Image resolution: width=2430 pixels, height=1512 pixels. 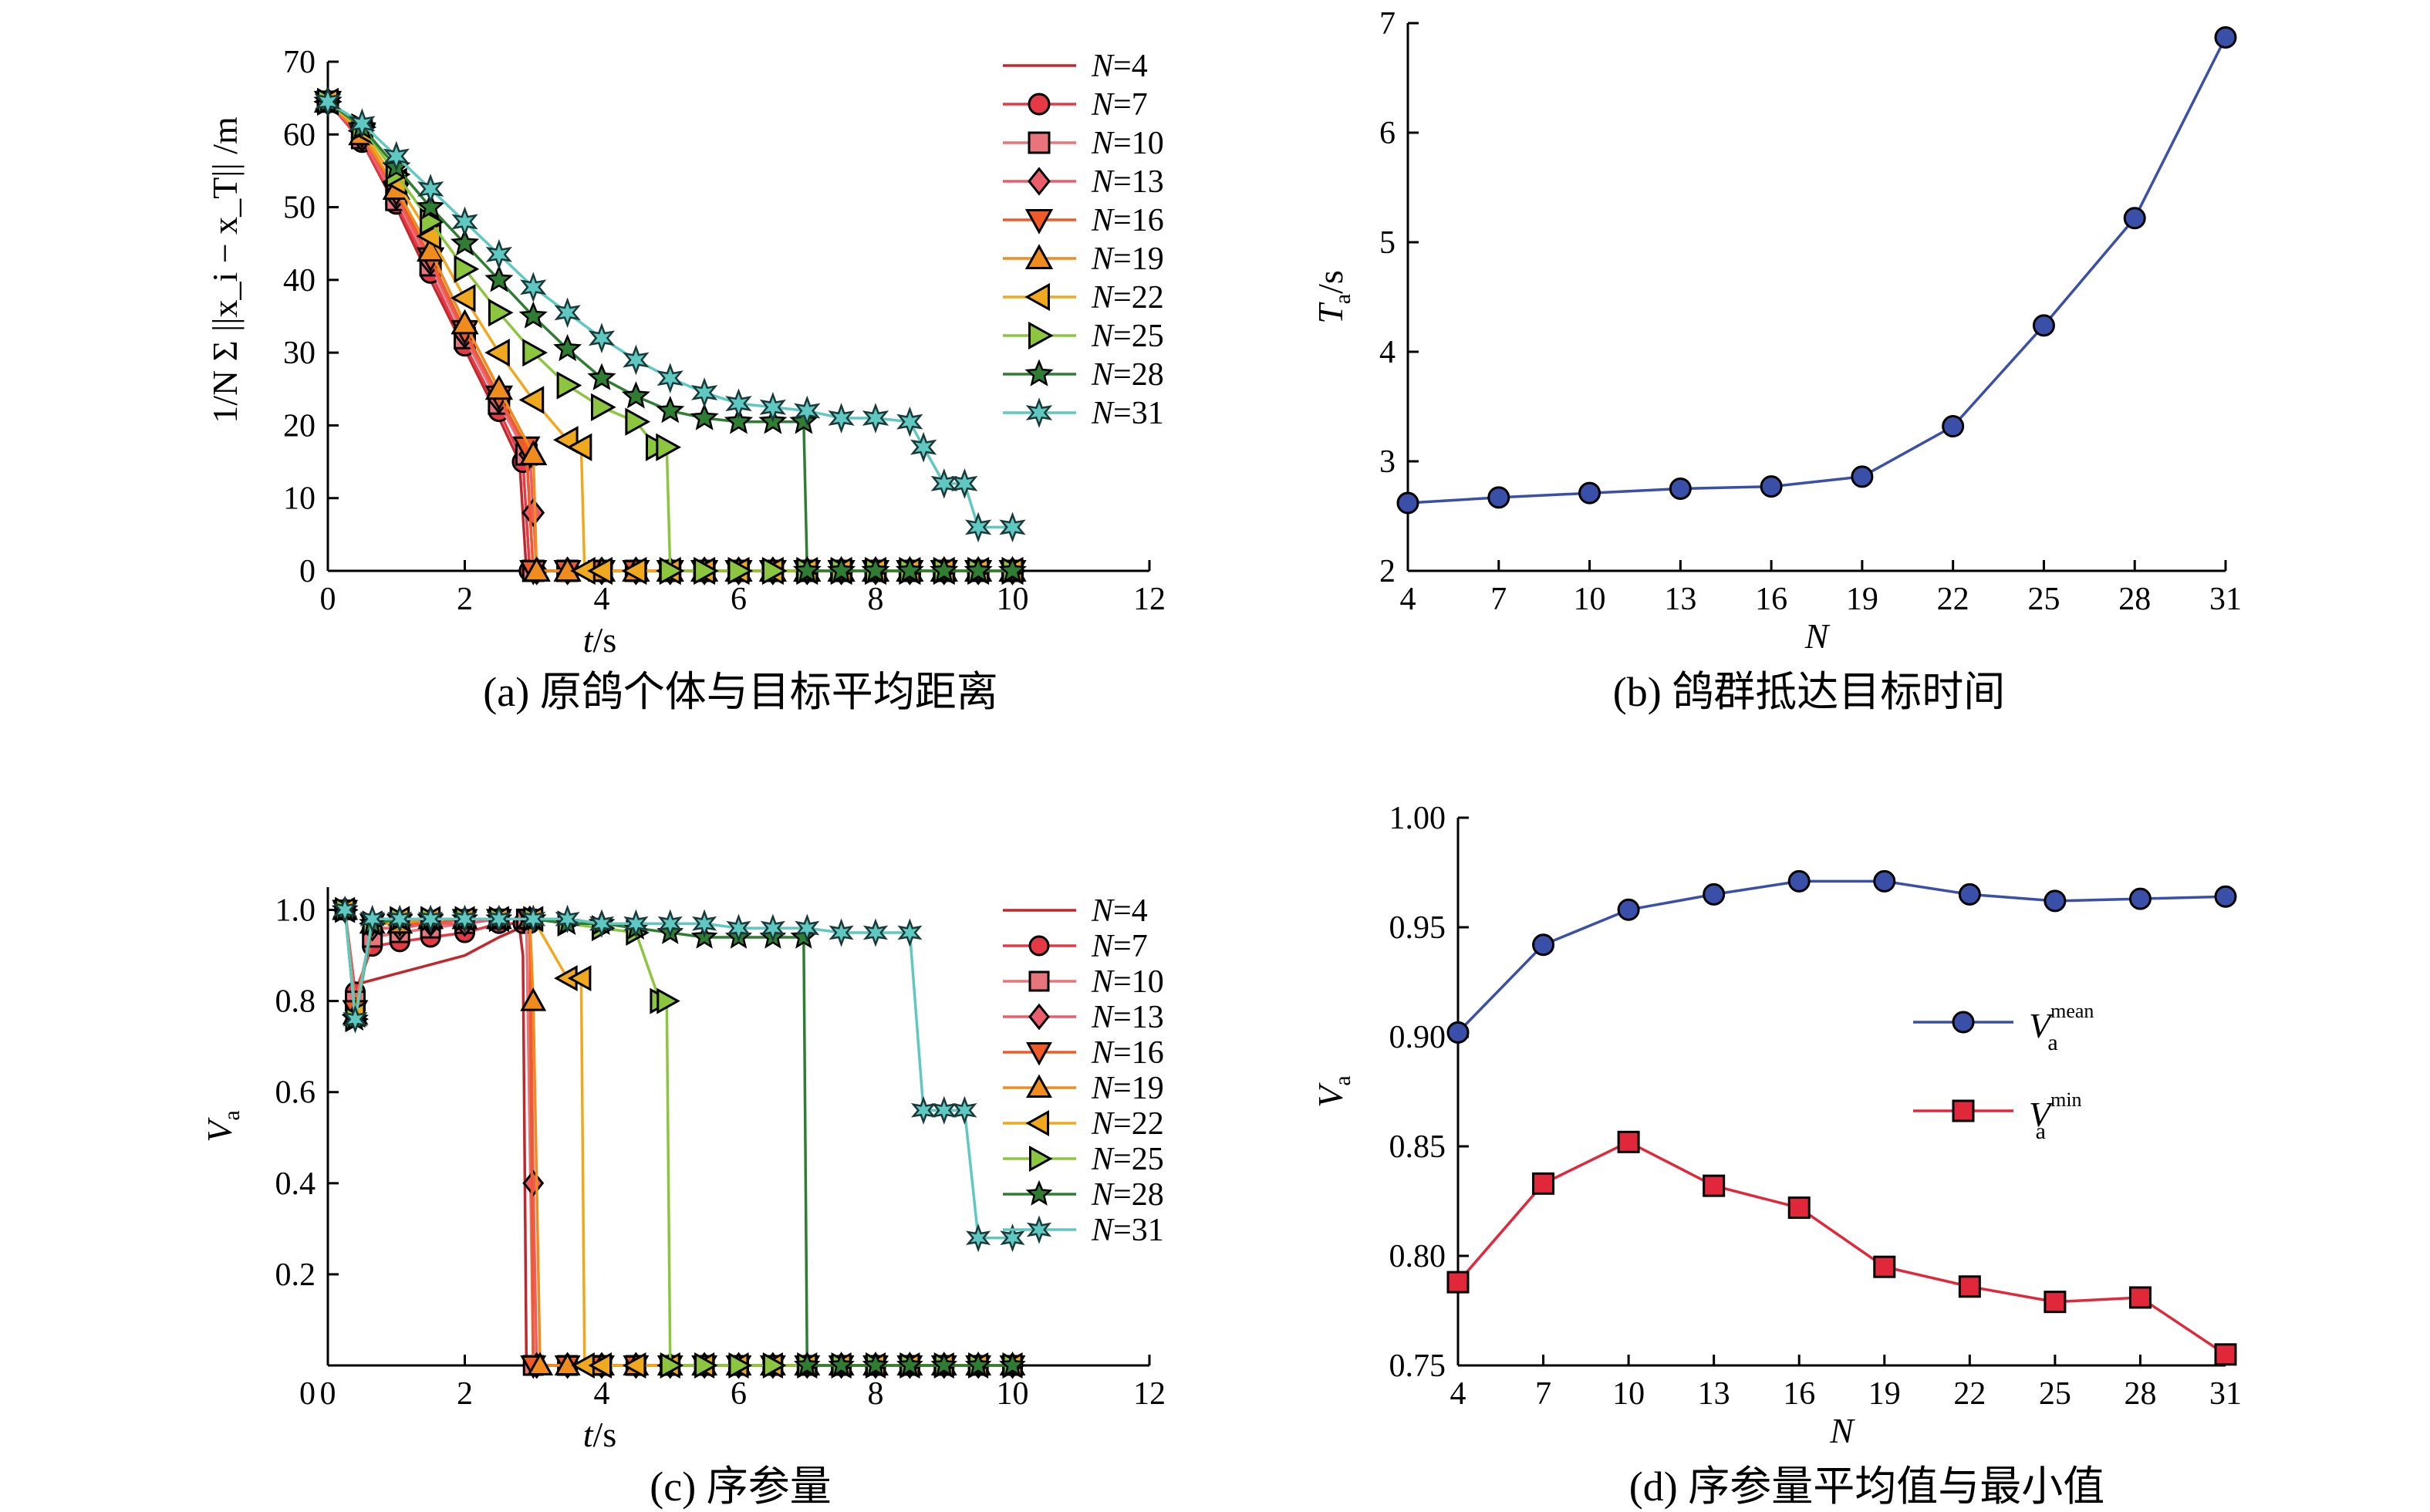 I want to click on x-axis-label: N, so click(x=1818, y=636).